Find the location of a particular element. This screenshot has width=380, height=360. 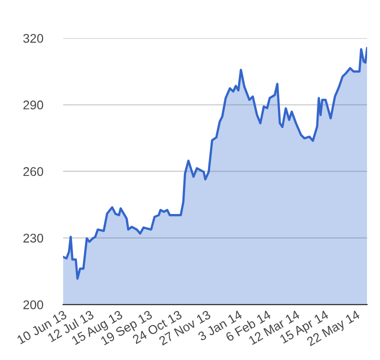

y-tick-label: 260 is located at coordinates (33, 171).